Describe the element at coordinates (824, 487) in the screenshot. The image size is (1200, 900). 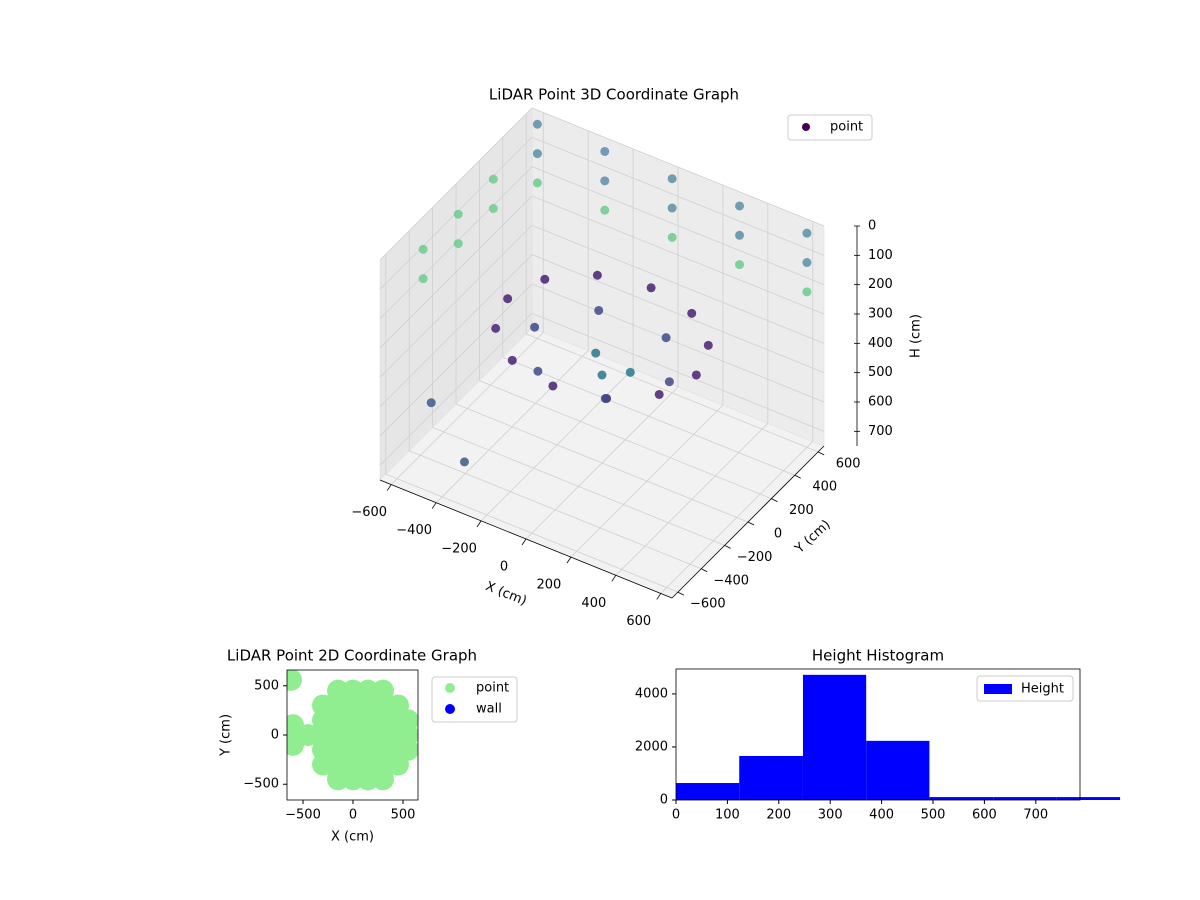
I see `y-tick-label: 400` at that location.